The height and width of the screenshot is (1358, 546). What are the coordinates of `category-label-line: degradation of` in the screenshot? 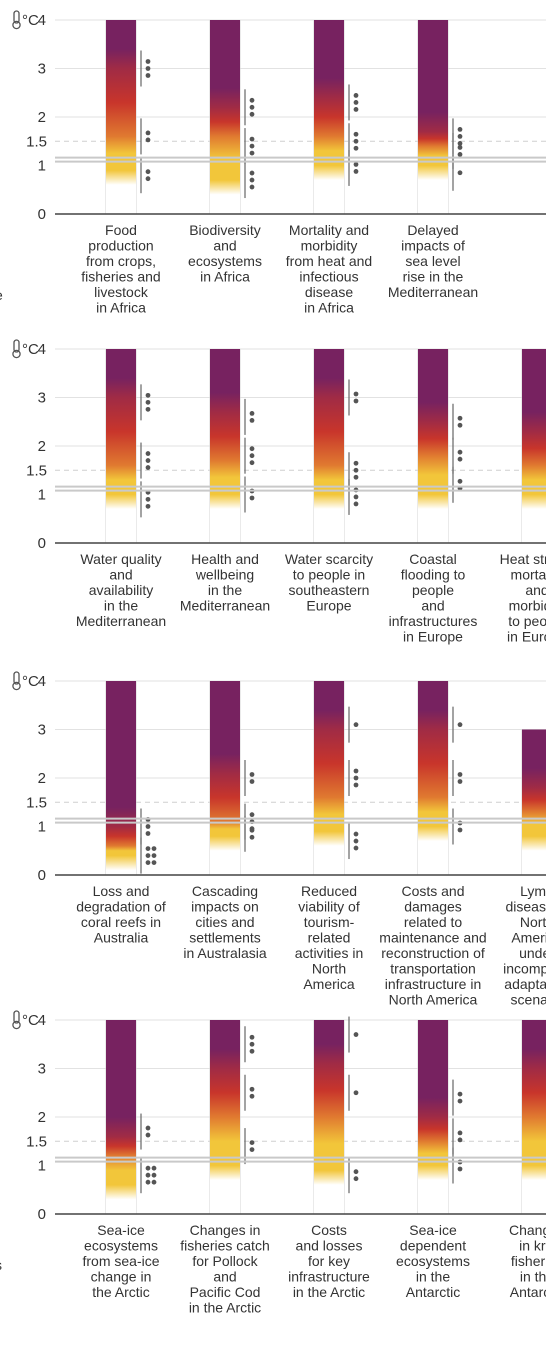 It's located at (121, 907).